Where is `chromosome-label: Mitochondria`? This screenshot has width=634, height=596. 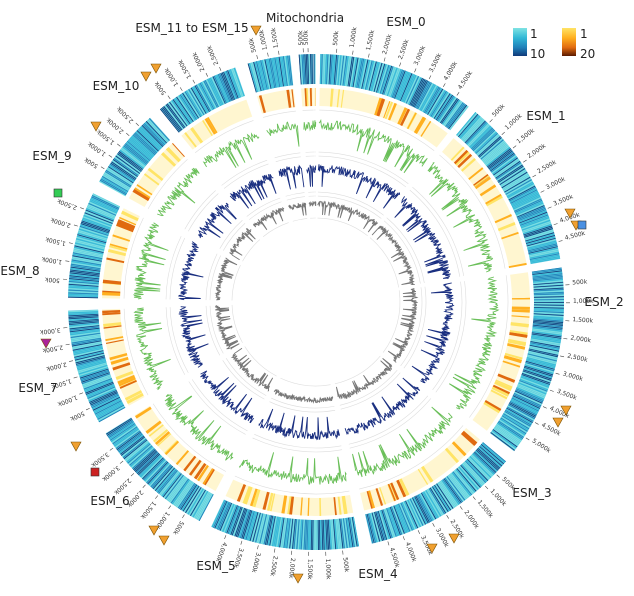
chromosome-label: Mitochondria is located at coordinates (305, 18).